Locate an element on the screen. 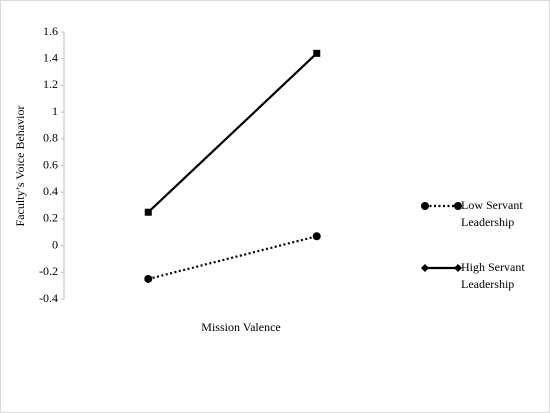 Image resolution: width=550 pixels, height=413 pixels. y-axis-label: Faculty’s Voice Behavior is located at coordinates (20, 166).